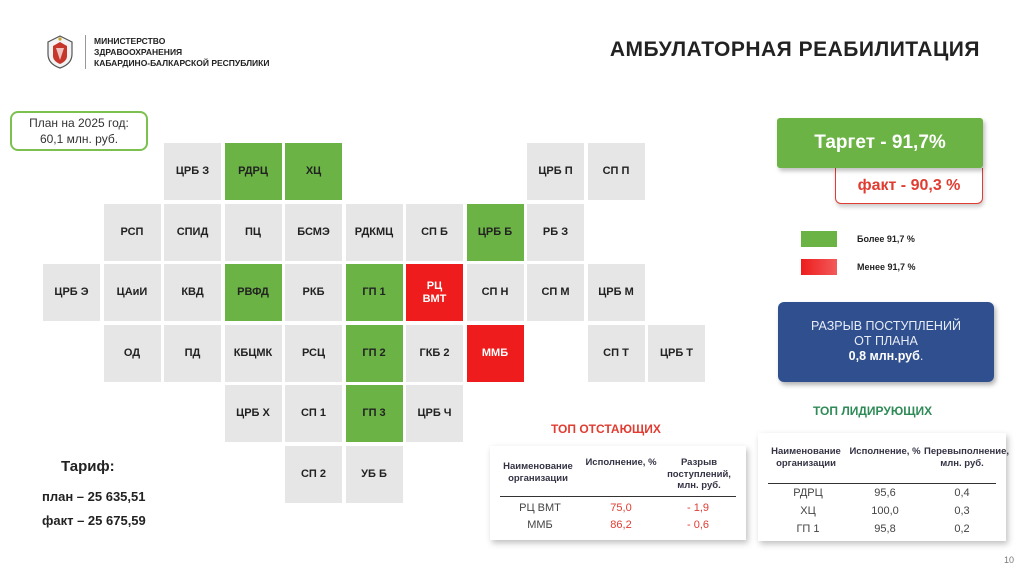  I want to click on grid-cell: СП Б, so click(434, 232).